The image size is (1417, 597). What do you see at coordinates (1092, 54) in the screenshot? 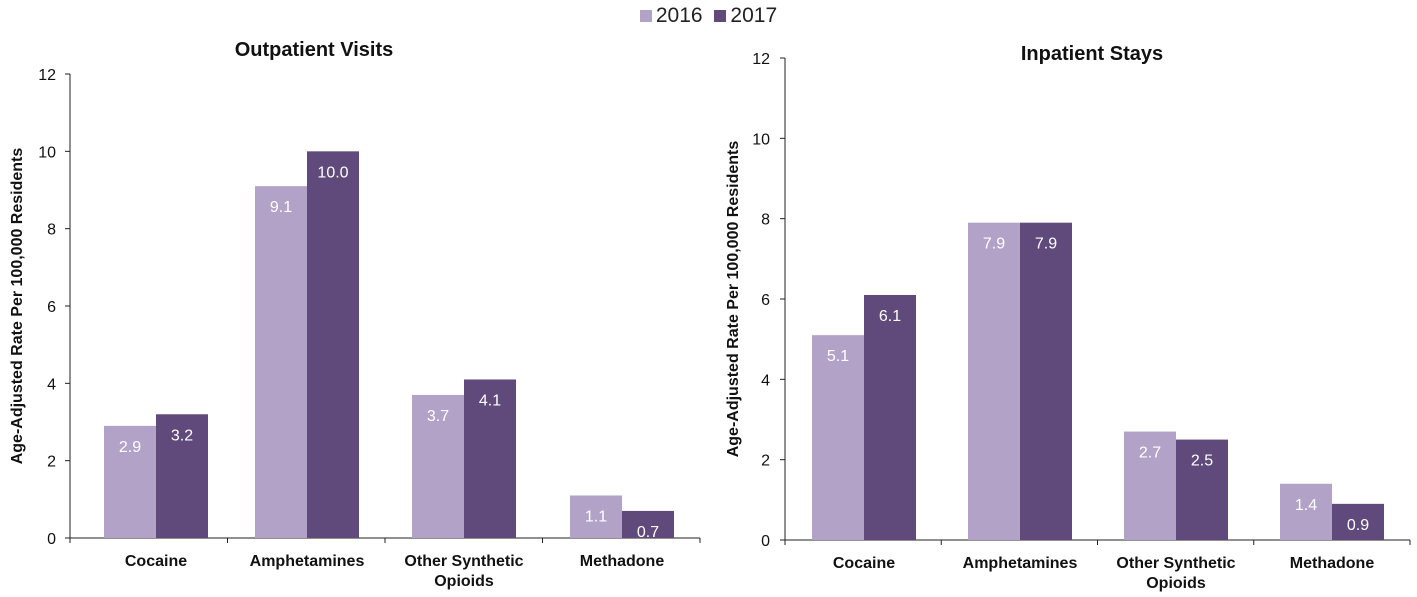
I see `chart-title: Inpatient Stays` at bounding box center [1092, 54].